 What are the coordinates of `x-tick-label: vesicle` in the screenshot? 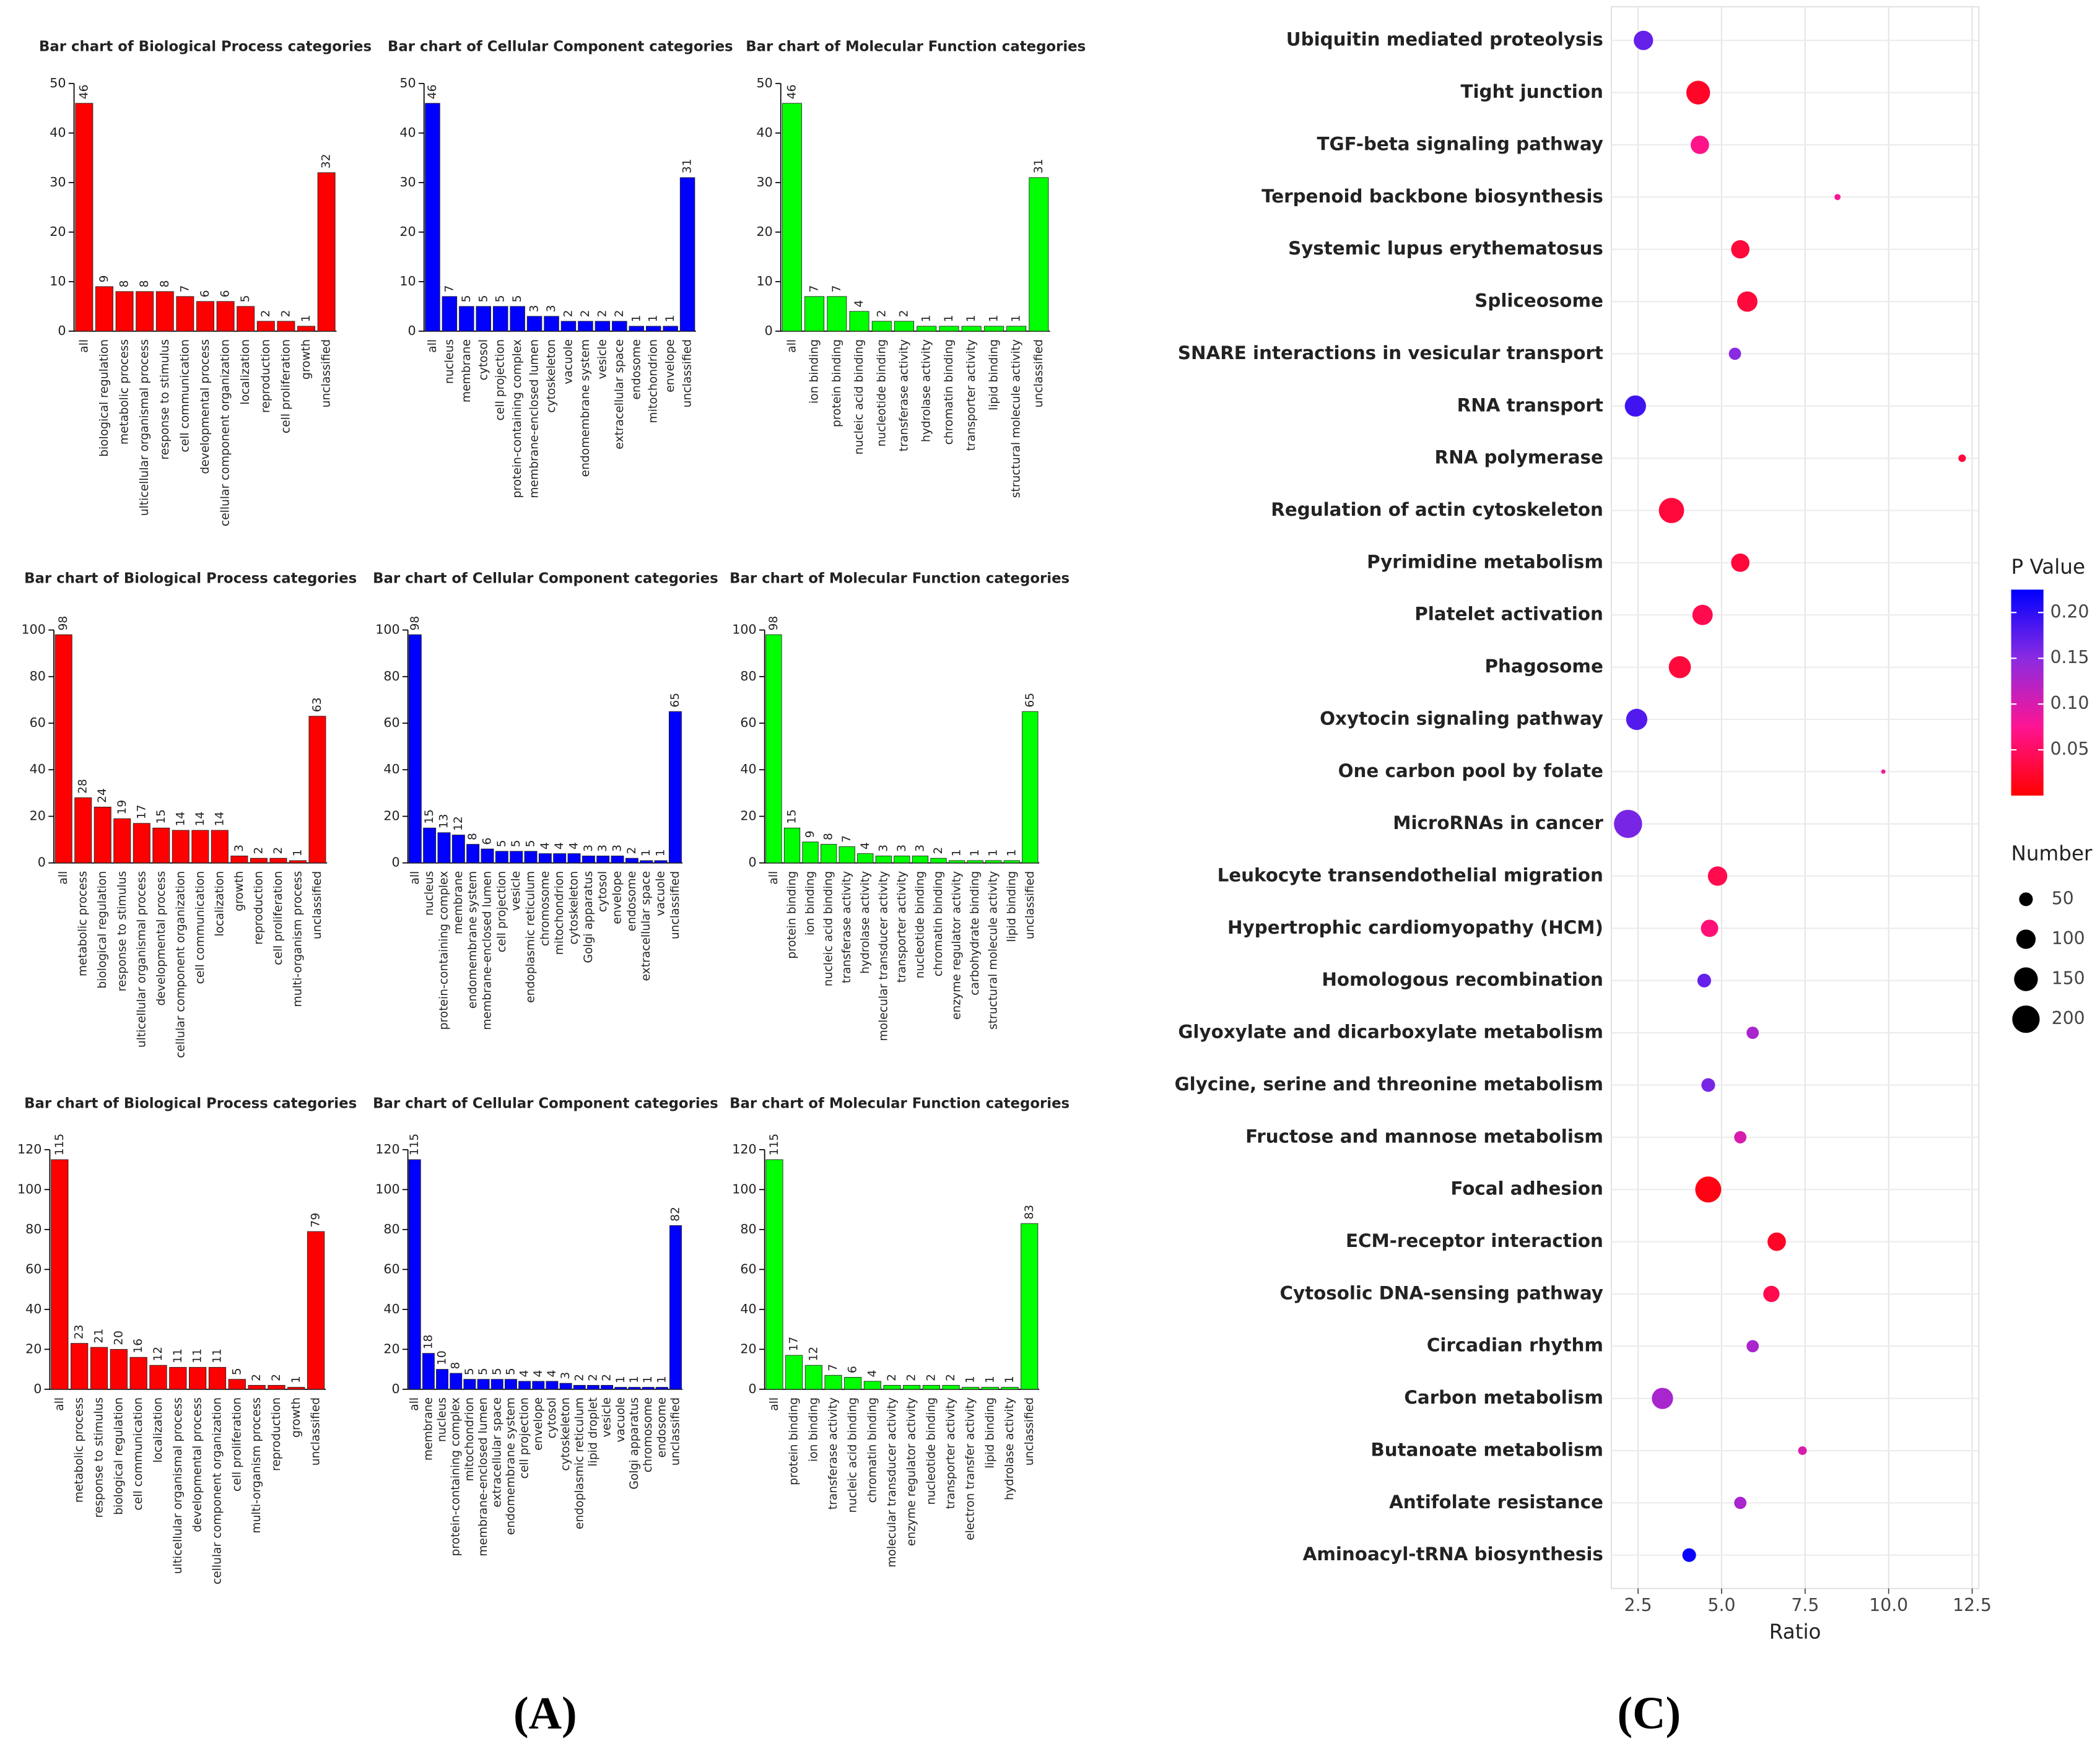 It's located at (602, 359).